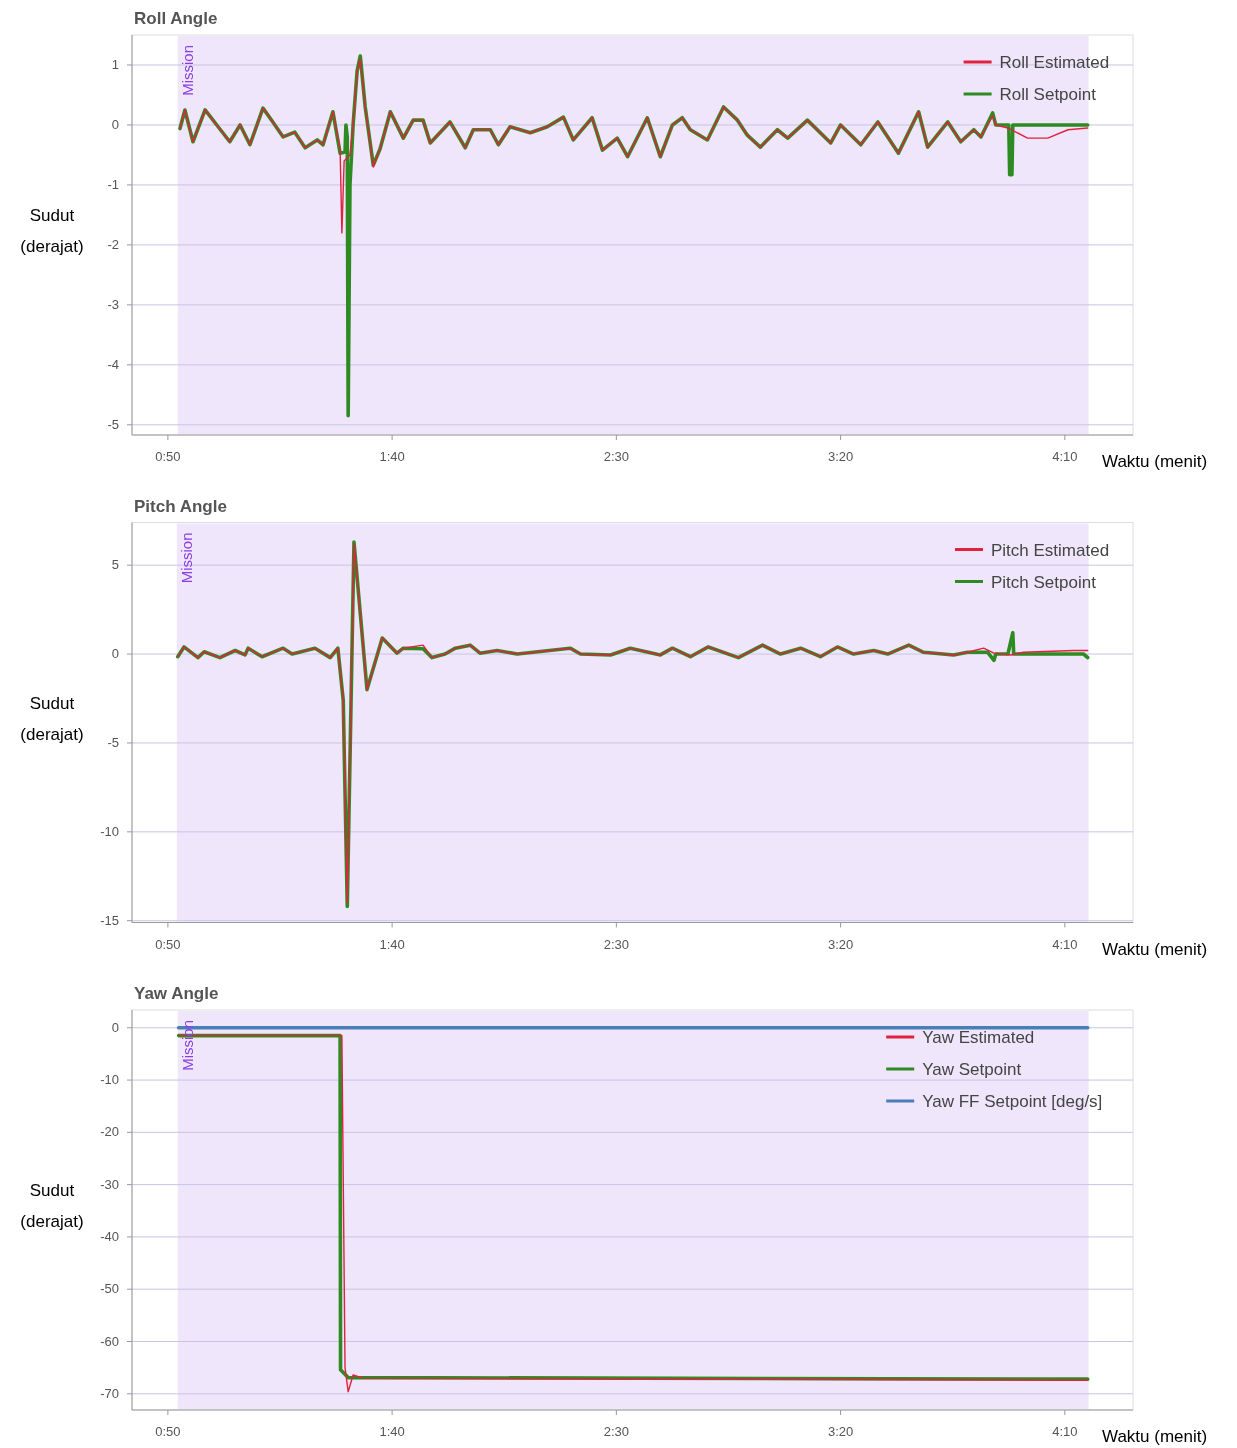 Image resolution: width=1237 pixels, height=1448 pixels. Describe the element at coordinates (972, 1069) in the screenshot. I see `legend-label: Yaw Setpoint` at that location.